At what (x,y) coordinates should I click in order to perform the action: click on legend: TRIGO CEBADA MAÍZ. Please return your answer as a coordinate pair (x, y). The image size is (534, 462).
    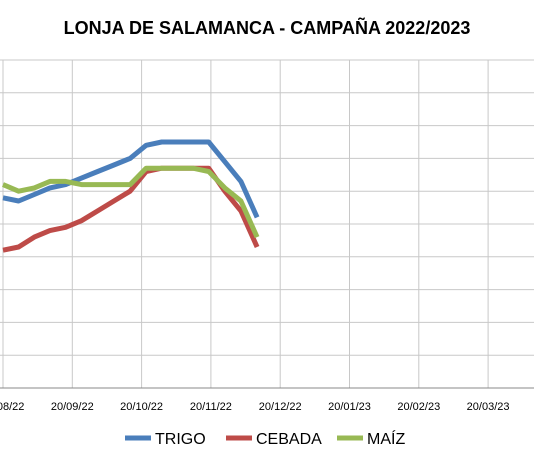
    Looking at the image, I should click on (265, 438).